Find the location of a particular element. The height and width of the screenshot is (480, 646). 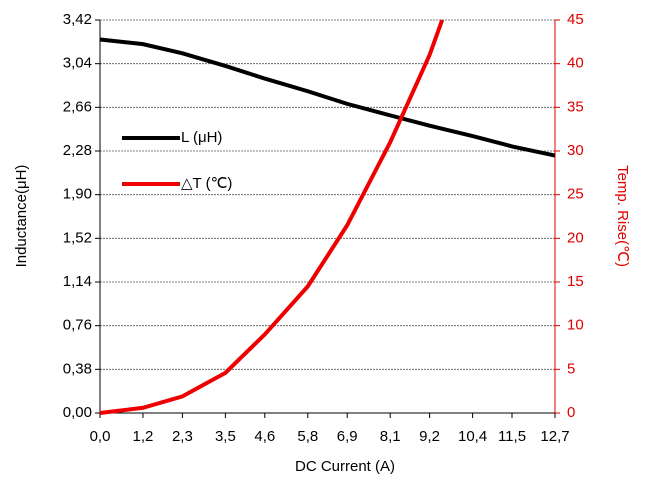

x-tick-label: 8,1 is located at coordinates (390, 436).